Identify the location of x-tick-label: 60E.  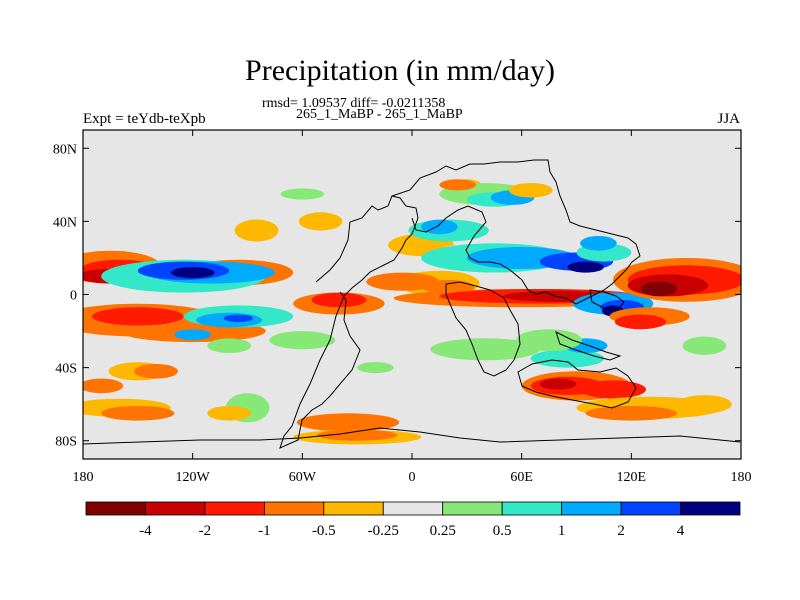
(521, 477).